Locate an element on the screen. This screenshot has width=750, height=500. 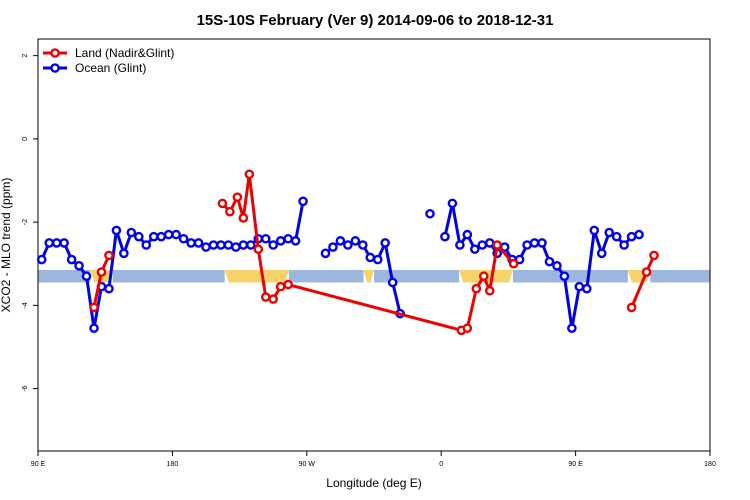
y-tick-label: -2 is located at coordinates (25, 222).